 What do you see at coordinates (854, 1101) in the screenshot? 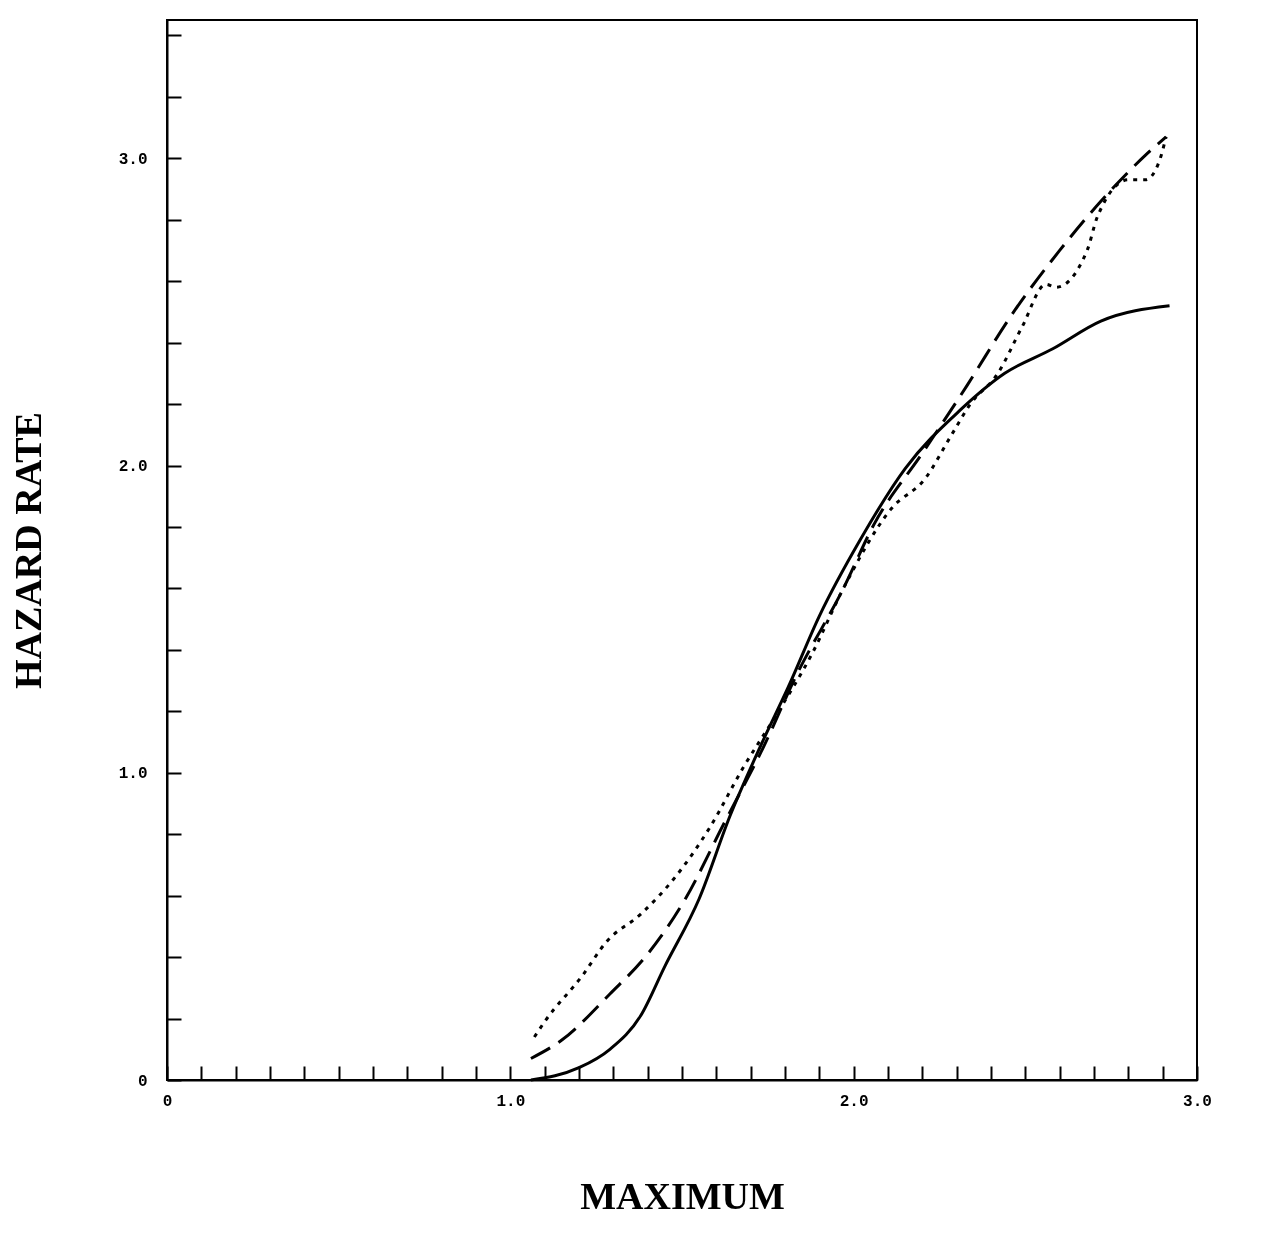
I see `x-tick-label: 2.0` at bounding box center [854, 1101].